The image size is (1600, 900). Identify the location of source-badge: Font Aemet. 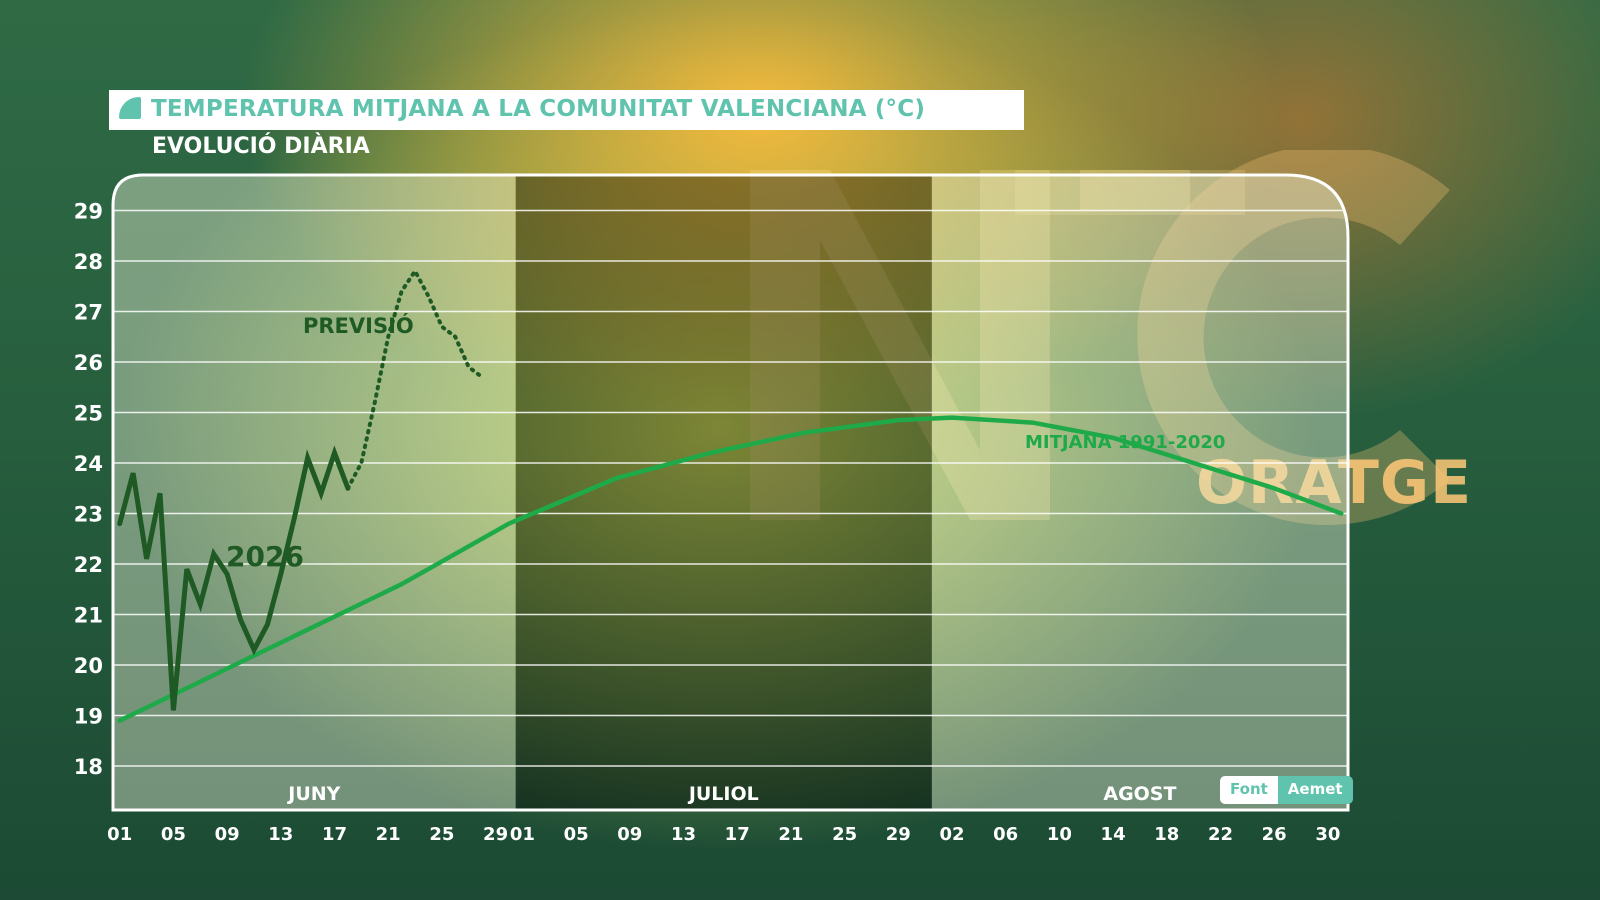
(1286, 790).